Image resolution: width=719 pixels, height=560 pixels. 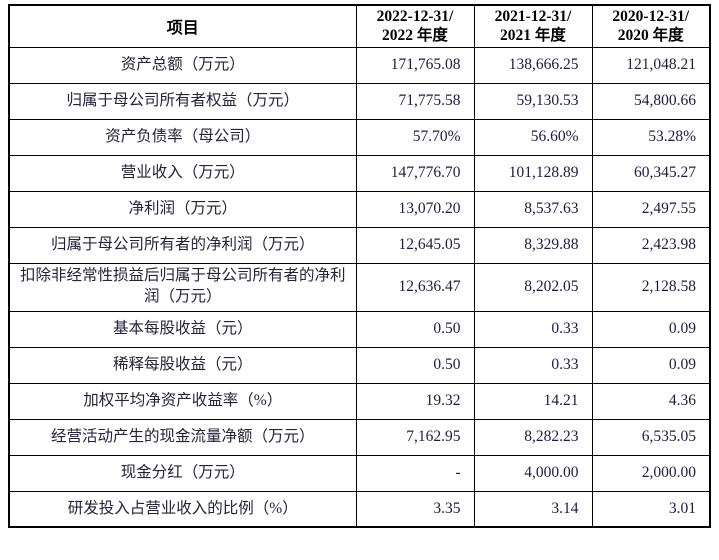 What do you see at coordinates (182, 473) in the screenshot?
I see `row-label: 现金分红（万元）` at bounding box center [182, 473].